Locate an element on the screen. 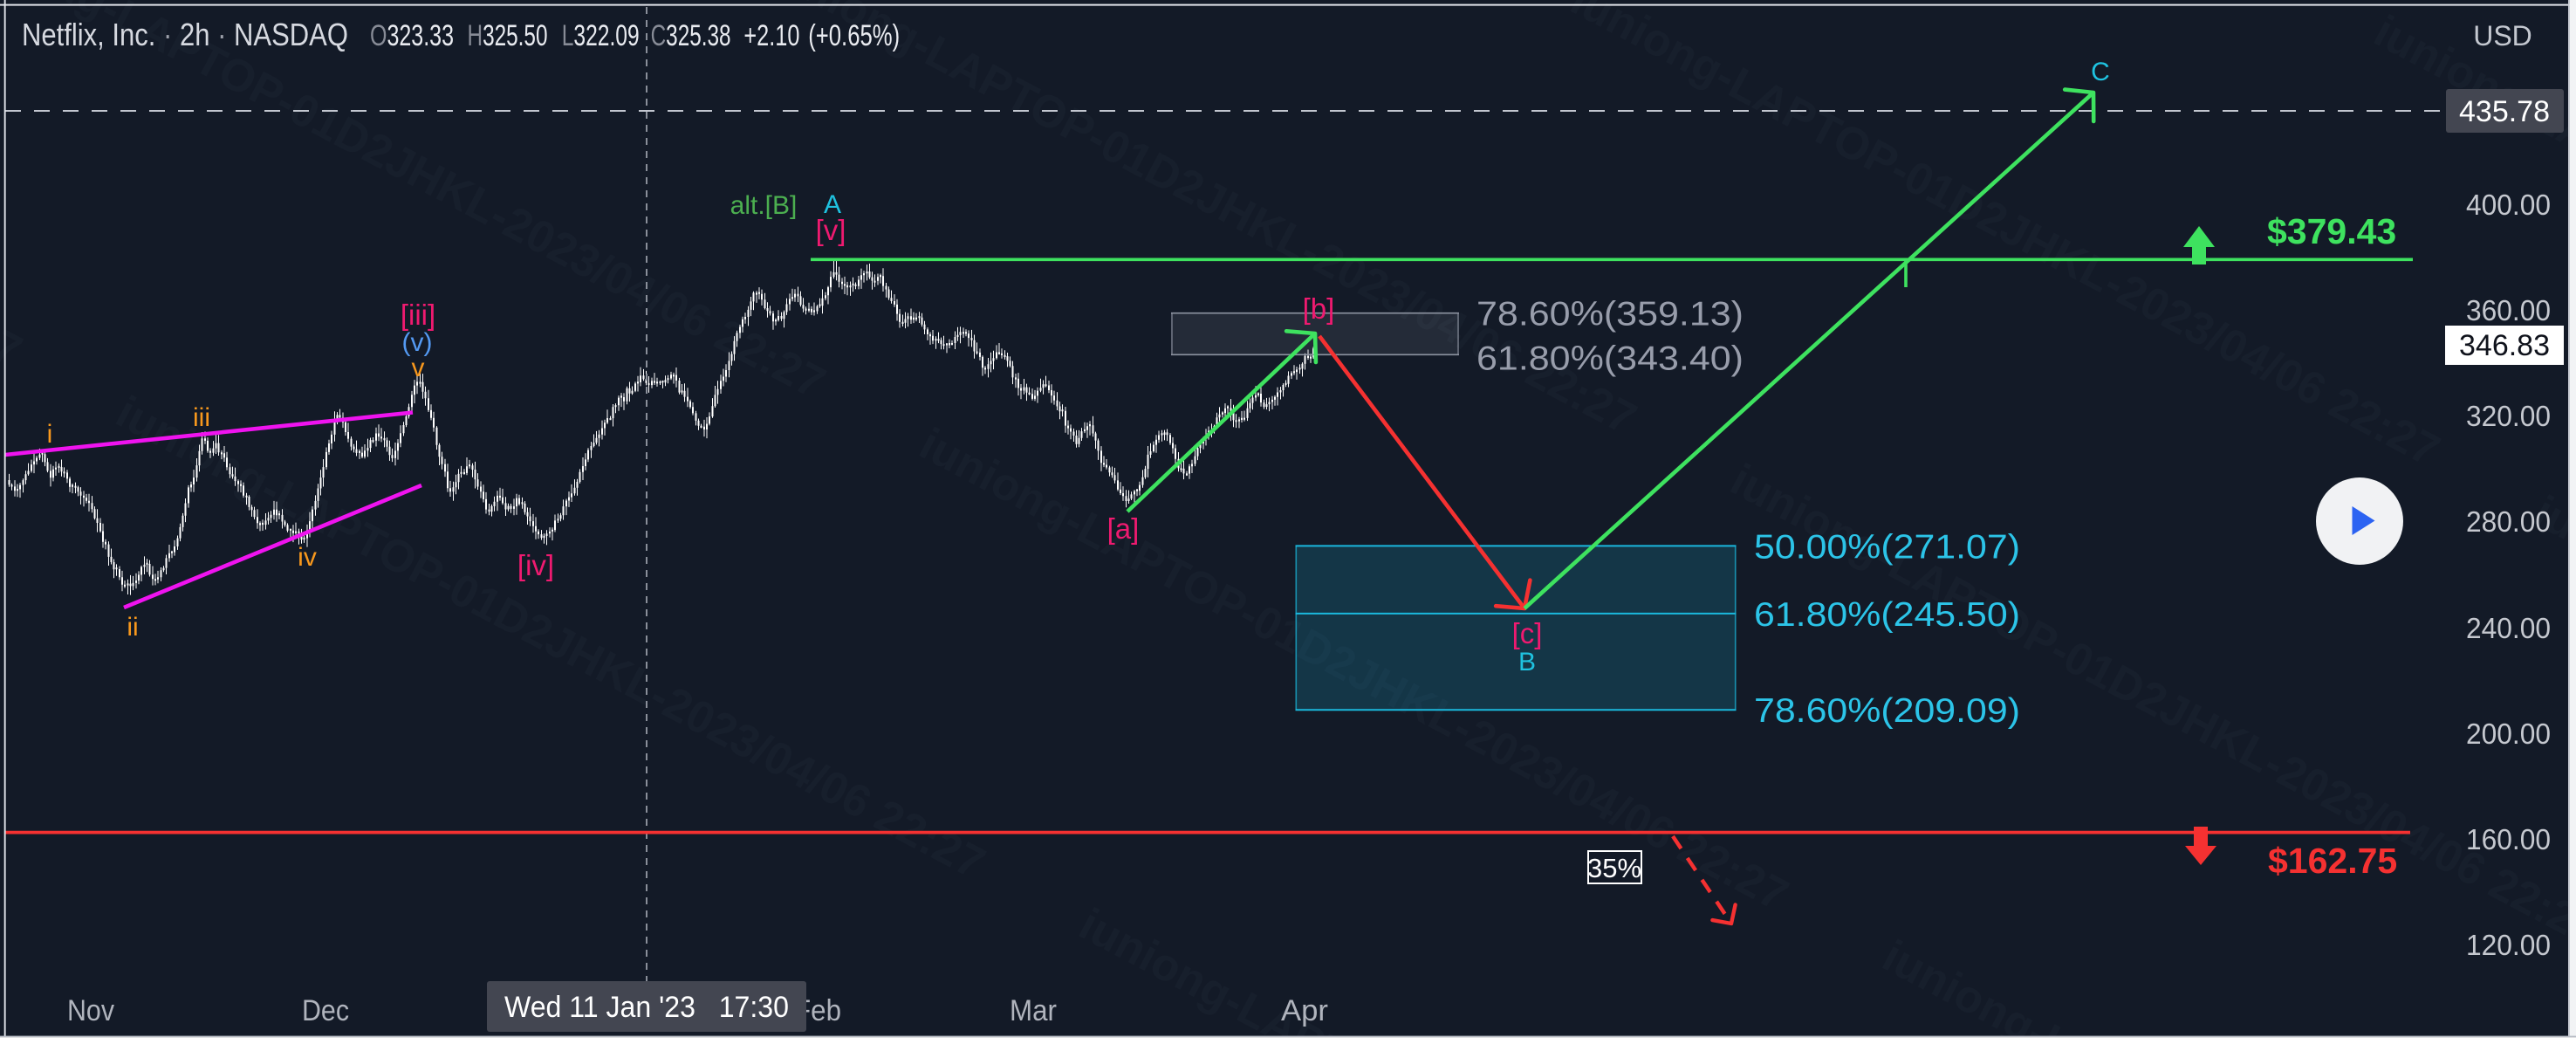 Image resolution: width=2576 pixels, height=1044 pixels. svg-text: Wed 11 Jan '23 17:30 is located at coordinates (646, 1007).